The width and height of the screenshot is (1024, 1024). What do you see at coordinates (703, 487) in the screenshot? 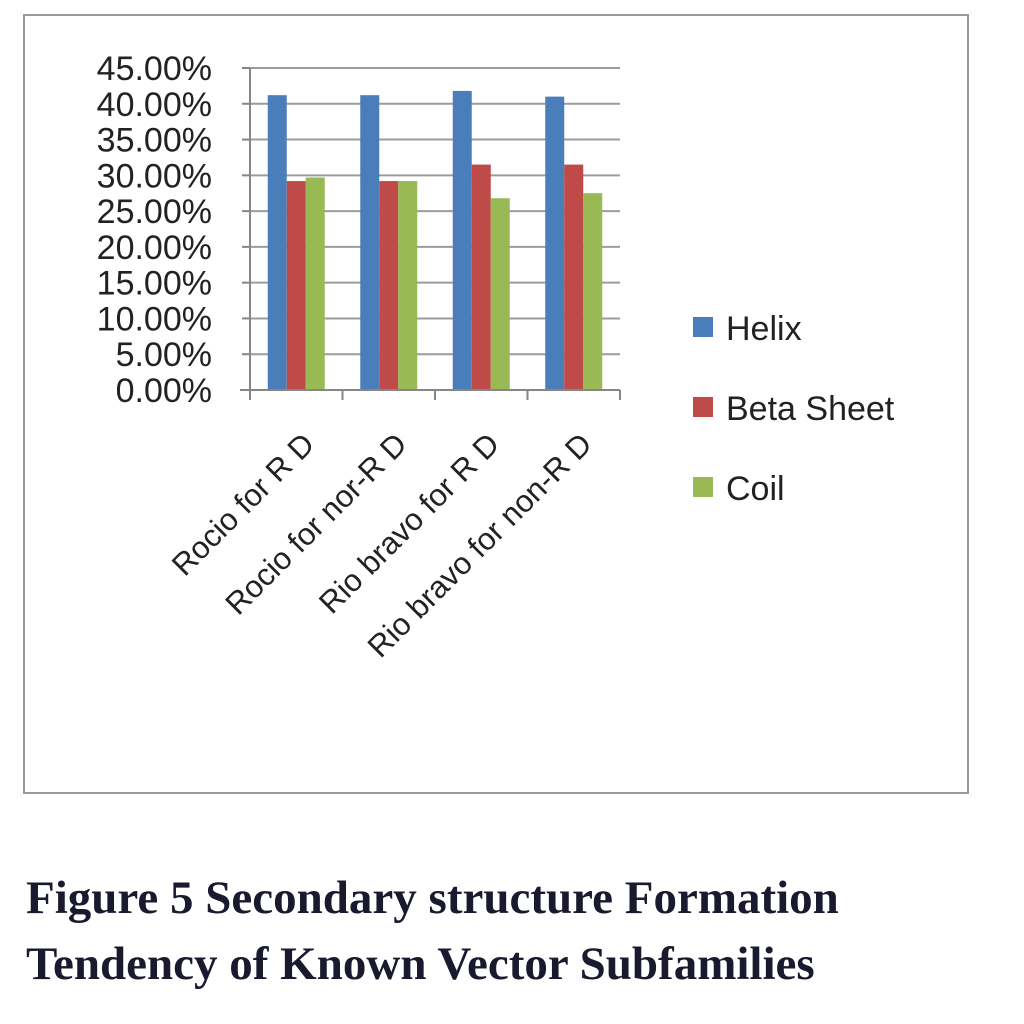
I see `legend-swatch-coil` at bounding box center [703, 487].